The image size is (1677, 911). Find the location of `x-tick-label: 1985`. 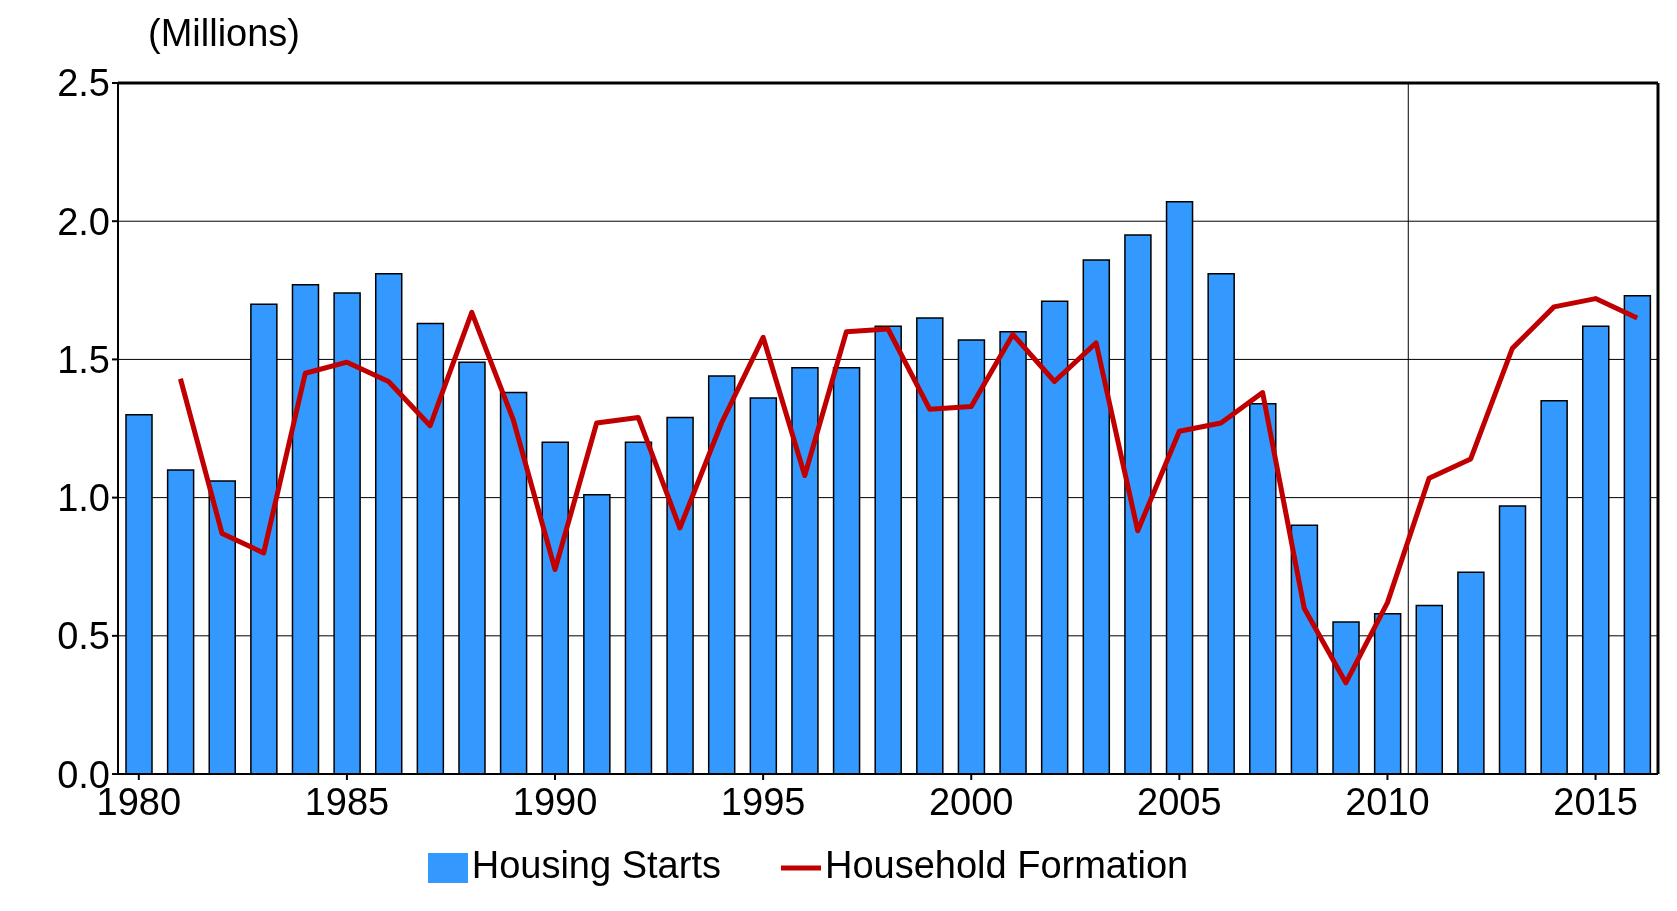

x-tick-label: 1985 is located at coordinates (347, 802).